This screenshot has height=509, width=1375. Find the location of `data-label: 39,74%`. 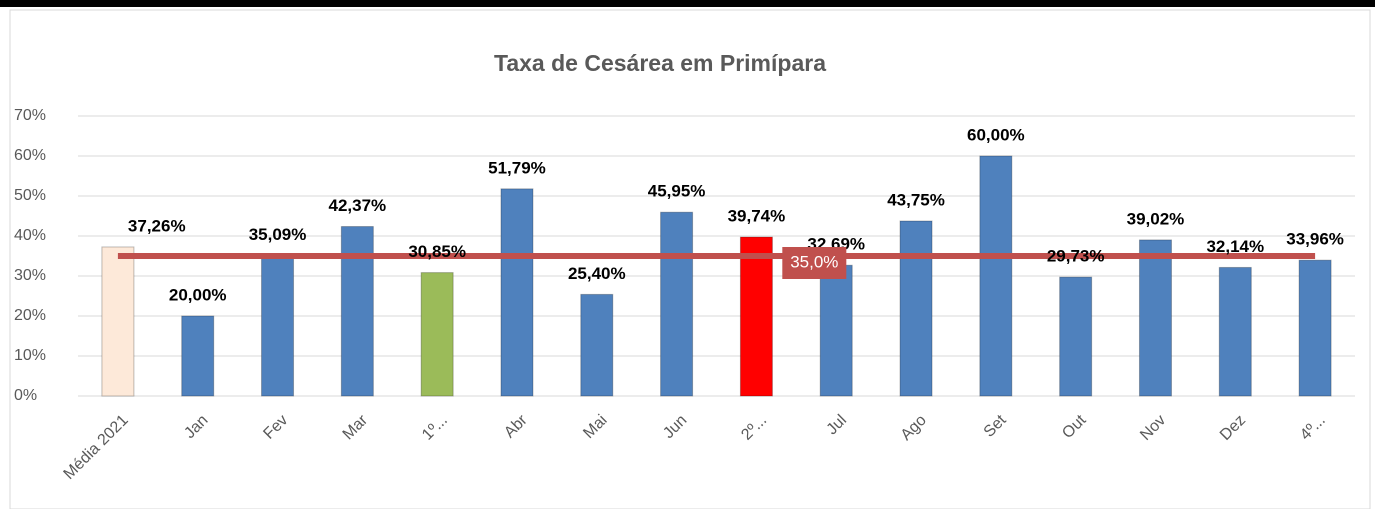

data-label: 39,74% is located at coordinates (757, 216).